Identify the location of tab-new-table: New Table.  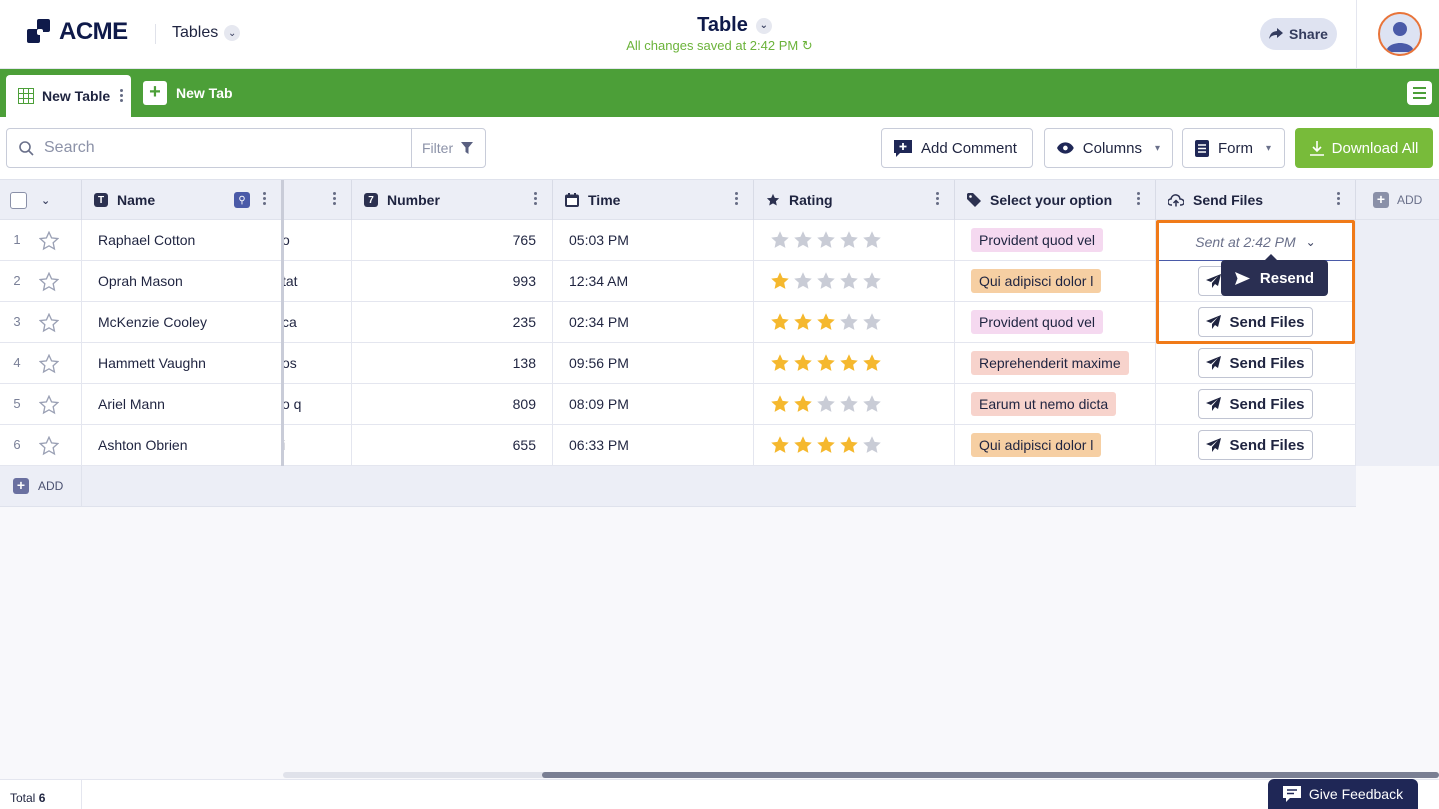
(68, 96).